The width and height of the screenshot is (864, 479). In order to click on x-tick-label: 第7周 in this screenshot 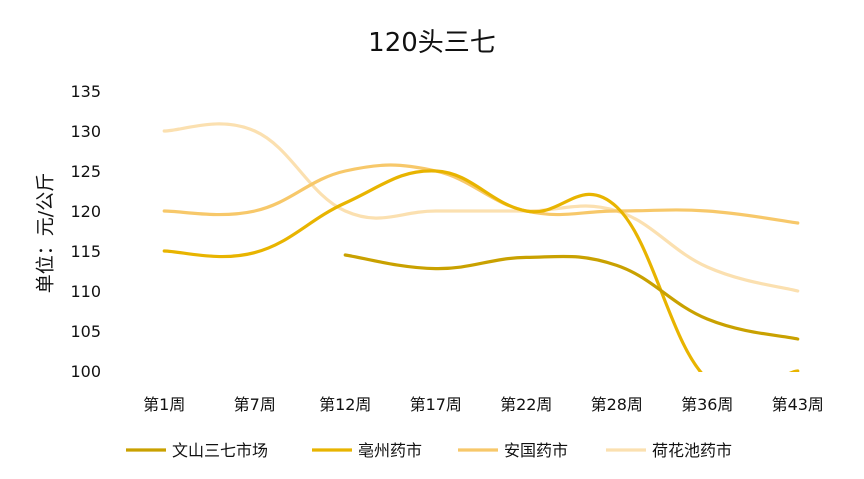, I will do `click(255, 404)`.